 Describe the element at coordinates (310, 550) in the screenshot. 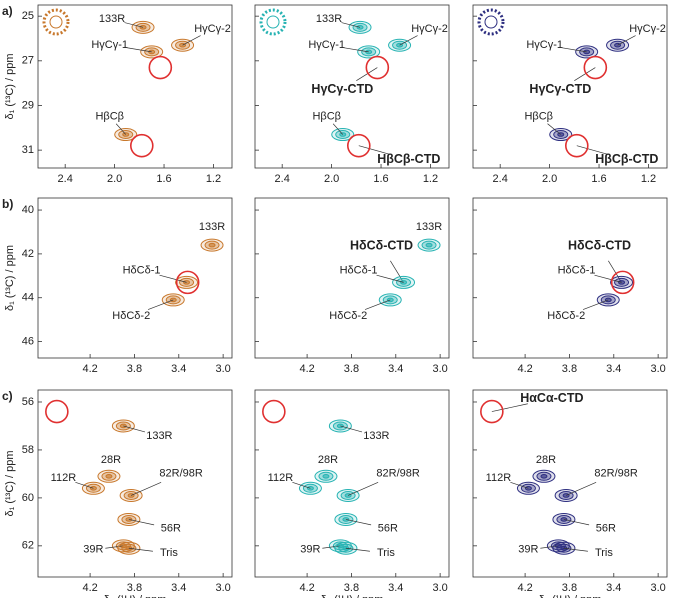

I see `peak-label: 39R` at that location.